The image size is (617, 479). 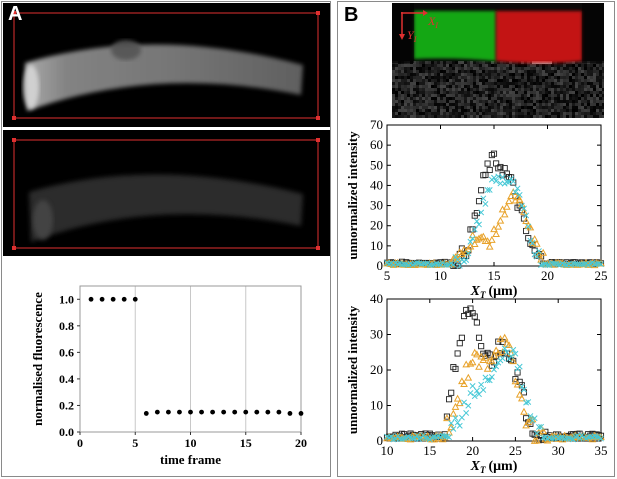 I want to click on x-tick-label: 20, so click(x=472, y=450).